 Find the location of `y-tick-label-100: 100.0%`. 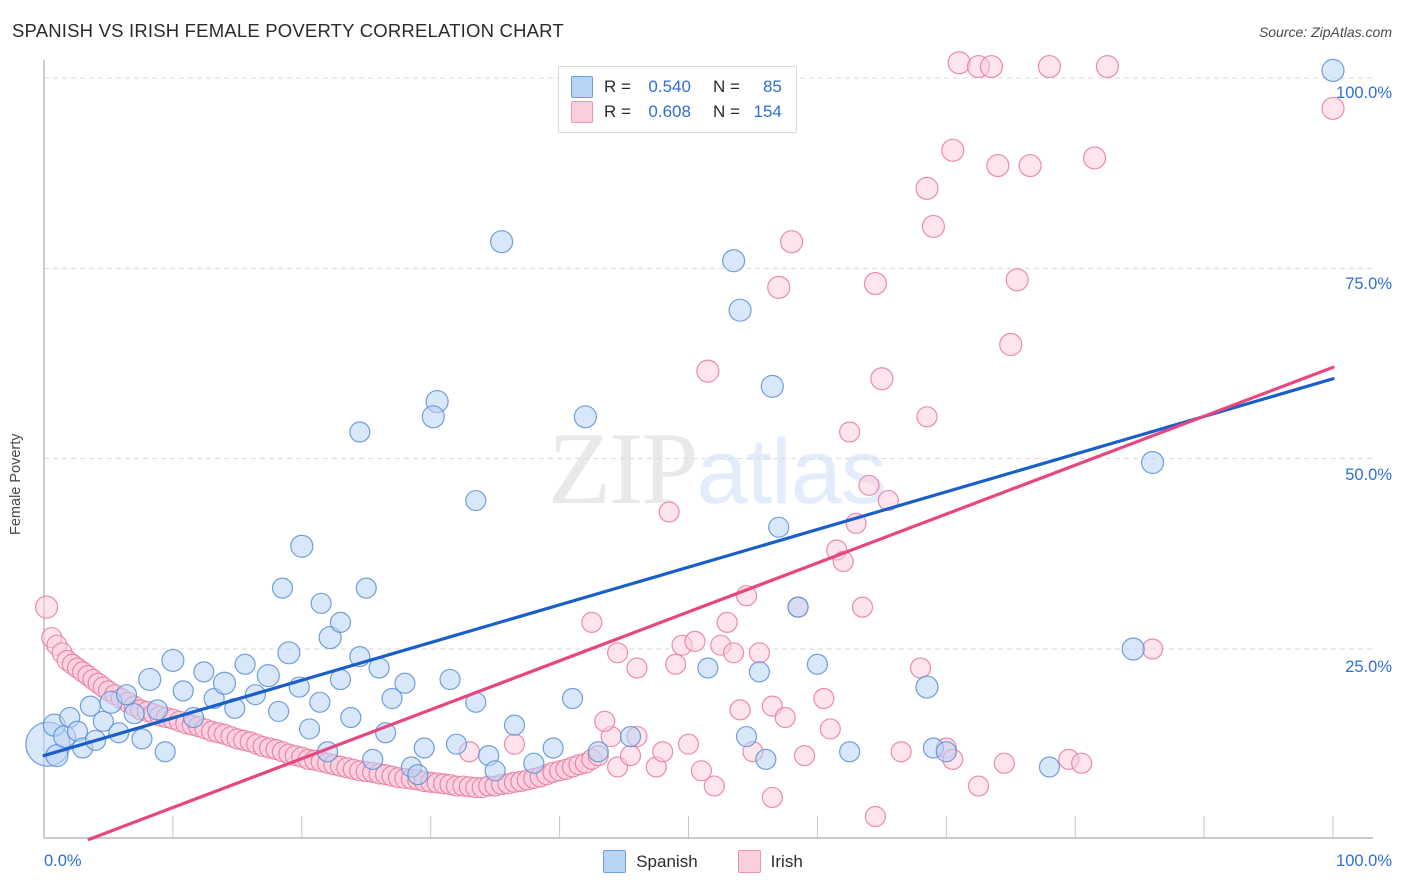

y-tick-label-100: 100.0% is located at coordinates (1364, 93).